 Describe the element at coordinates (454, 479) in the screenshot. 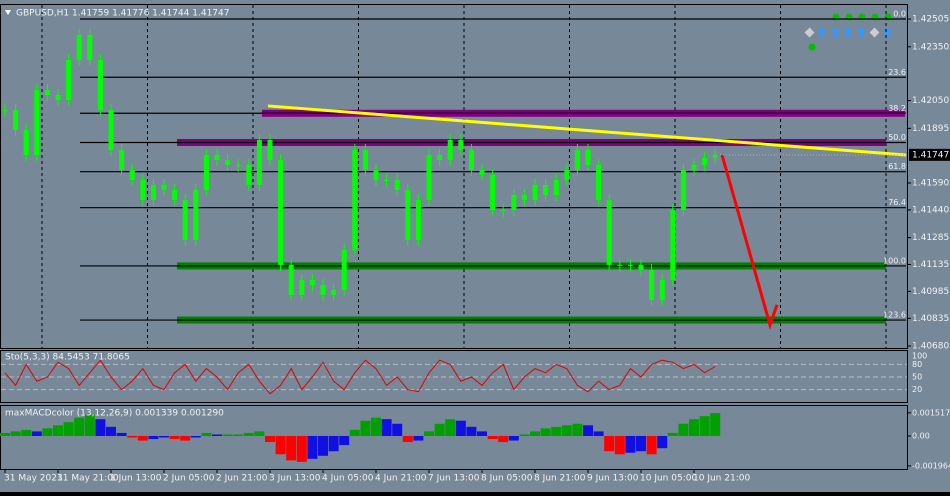

I see `x-tick-label: 7 Jun 13:00` at that location.